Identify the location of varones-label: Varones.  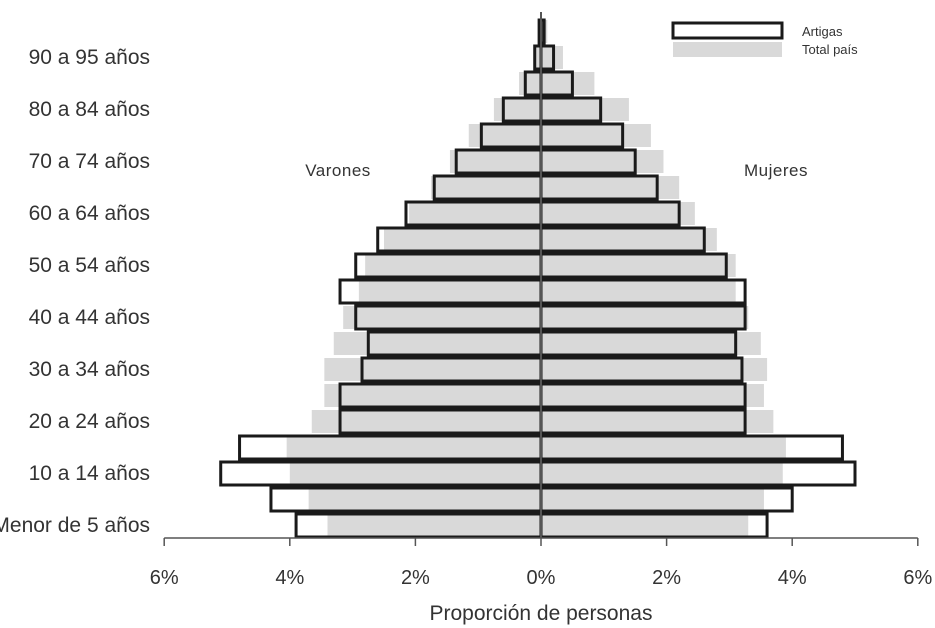
(338, 170).